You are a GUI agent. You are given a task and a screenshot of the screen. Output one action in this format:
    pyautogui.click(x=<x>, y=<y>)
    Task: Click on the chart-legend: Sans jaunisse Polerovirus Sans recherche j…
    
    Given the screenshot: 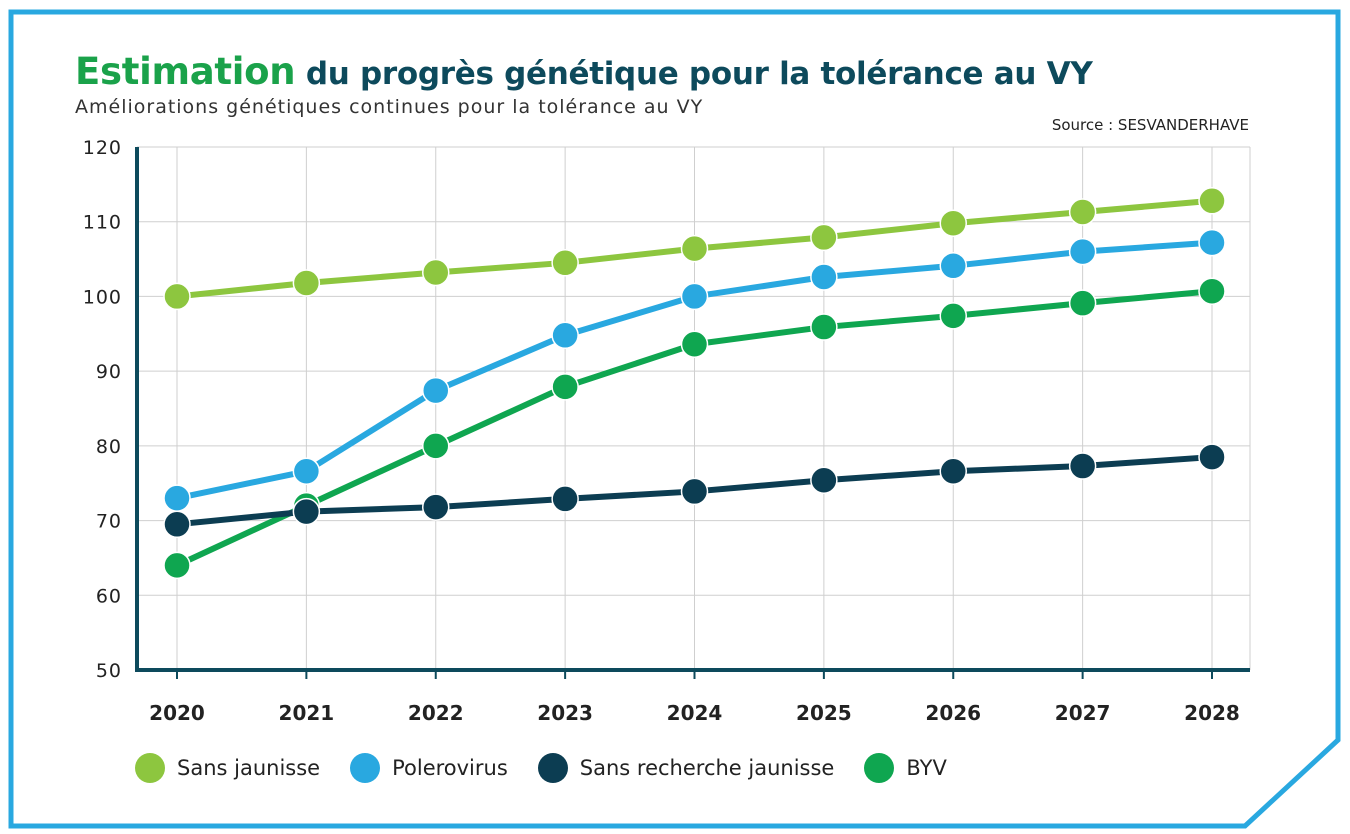 What is the action you would take?
    pyautogui.click(x=556, y=768)
    